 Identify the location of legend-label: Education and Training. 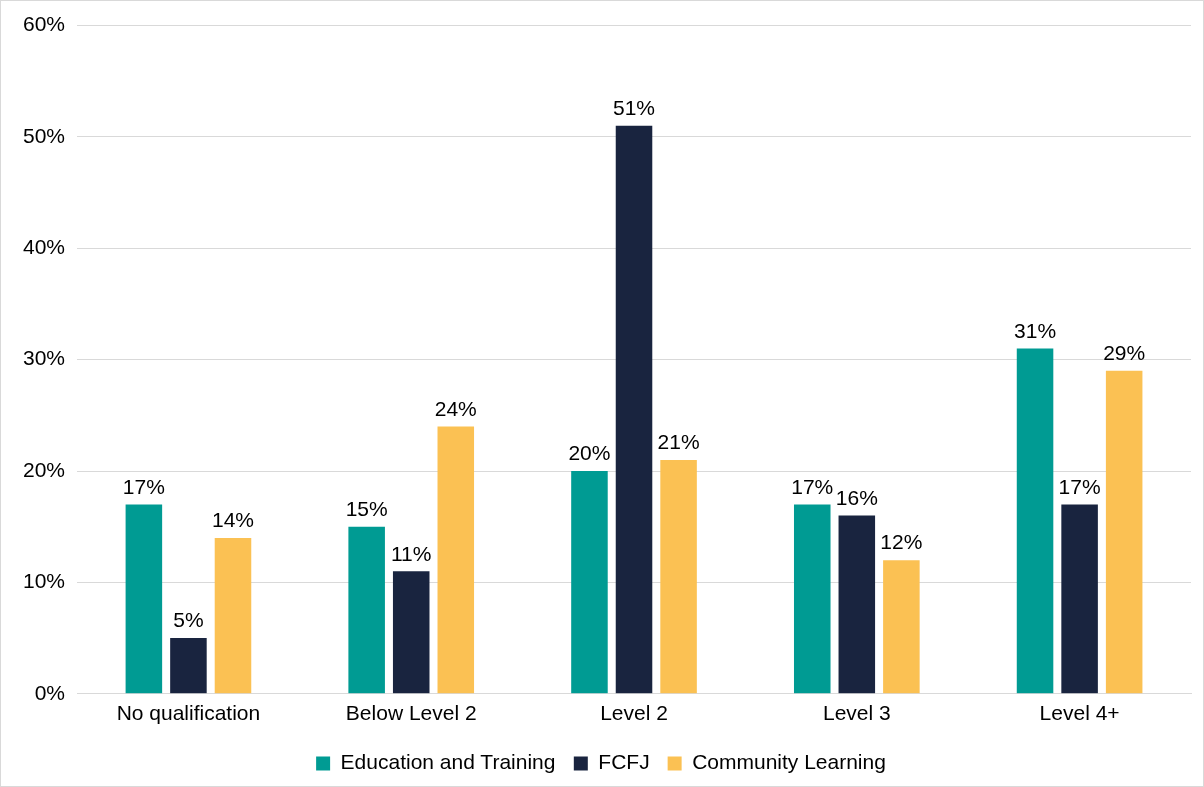
(448, 762).